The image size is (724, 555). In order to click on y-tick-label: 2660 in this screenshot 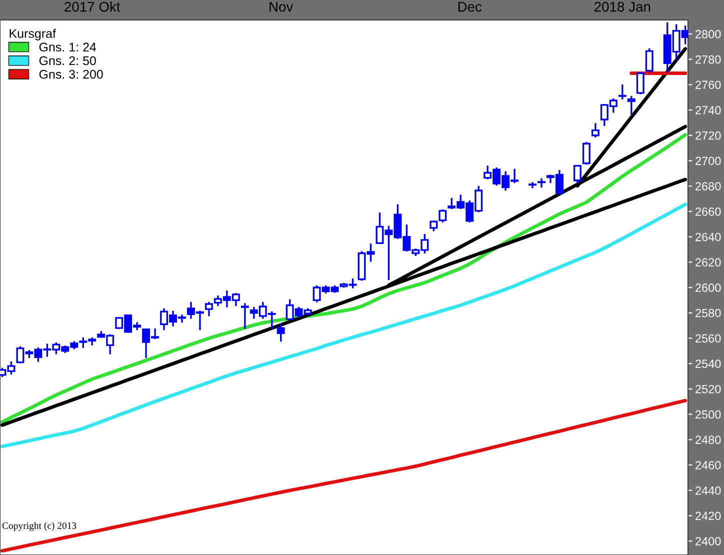, I will do `click(708, 211)`.